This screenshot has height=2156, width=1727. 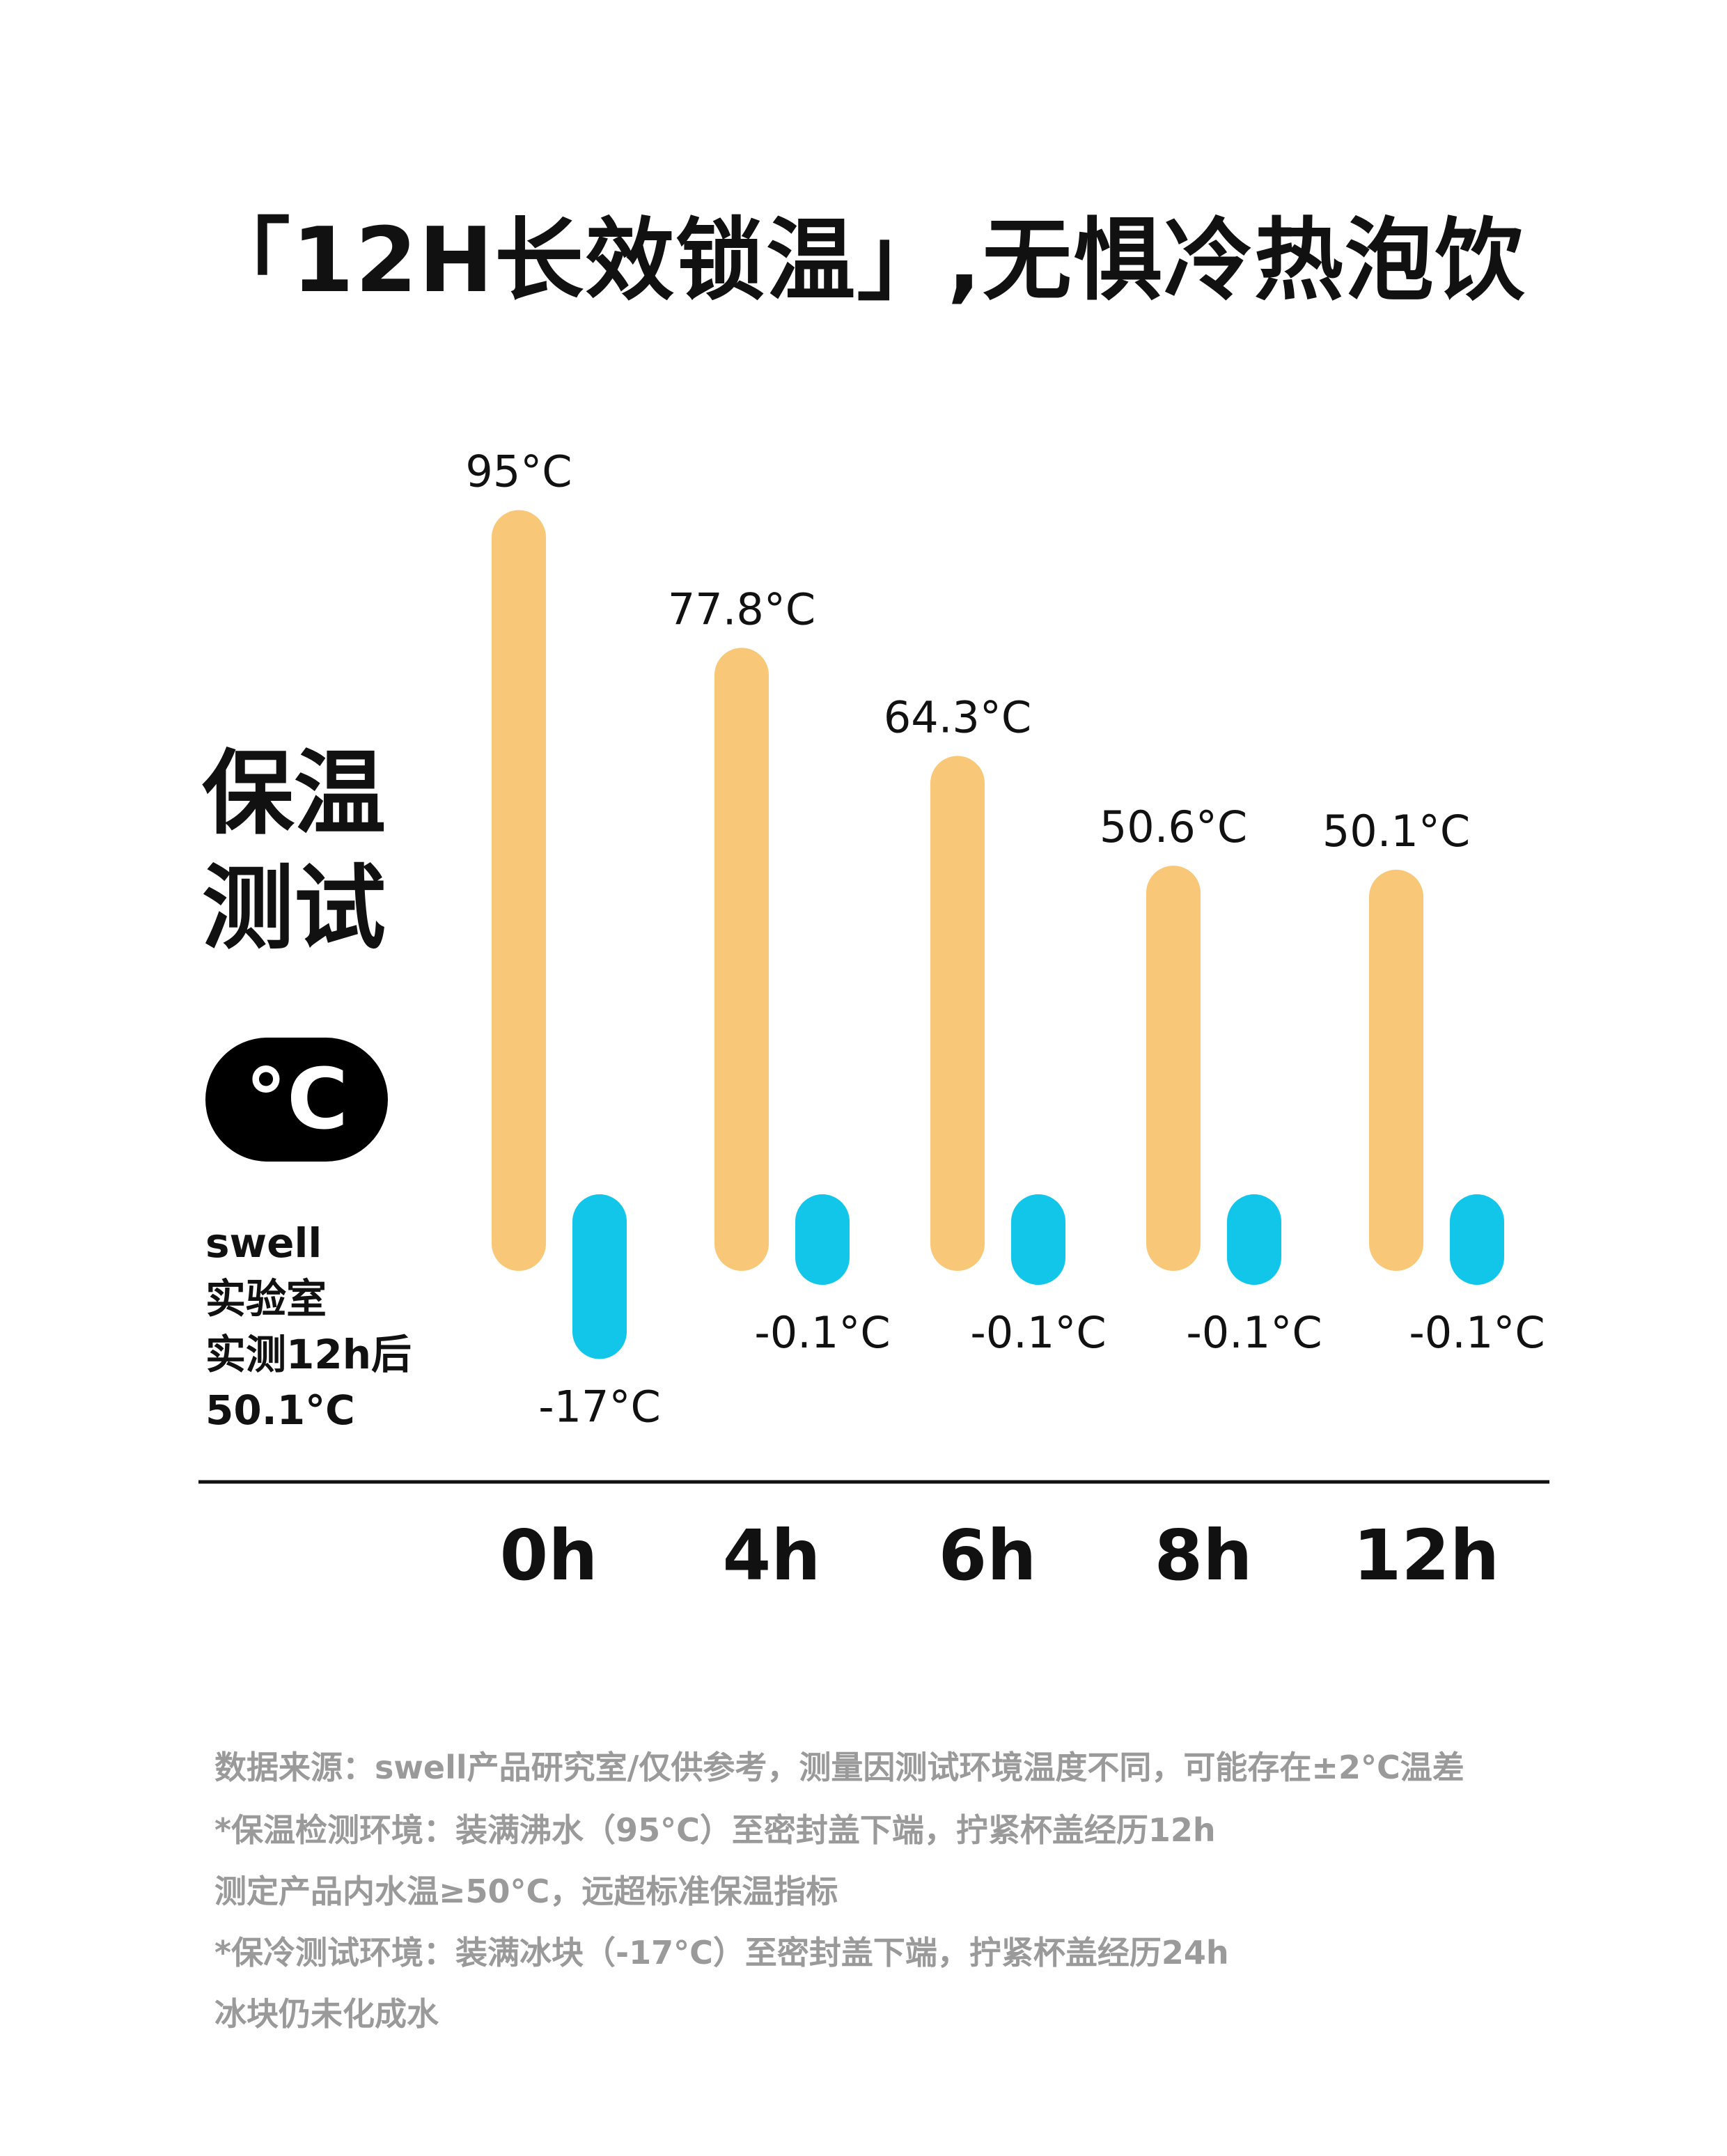 I want to click on x-tick-label: 12h, so click(x=1426, y=1555).